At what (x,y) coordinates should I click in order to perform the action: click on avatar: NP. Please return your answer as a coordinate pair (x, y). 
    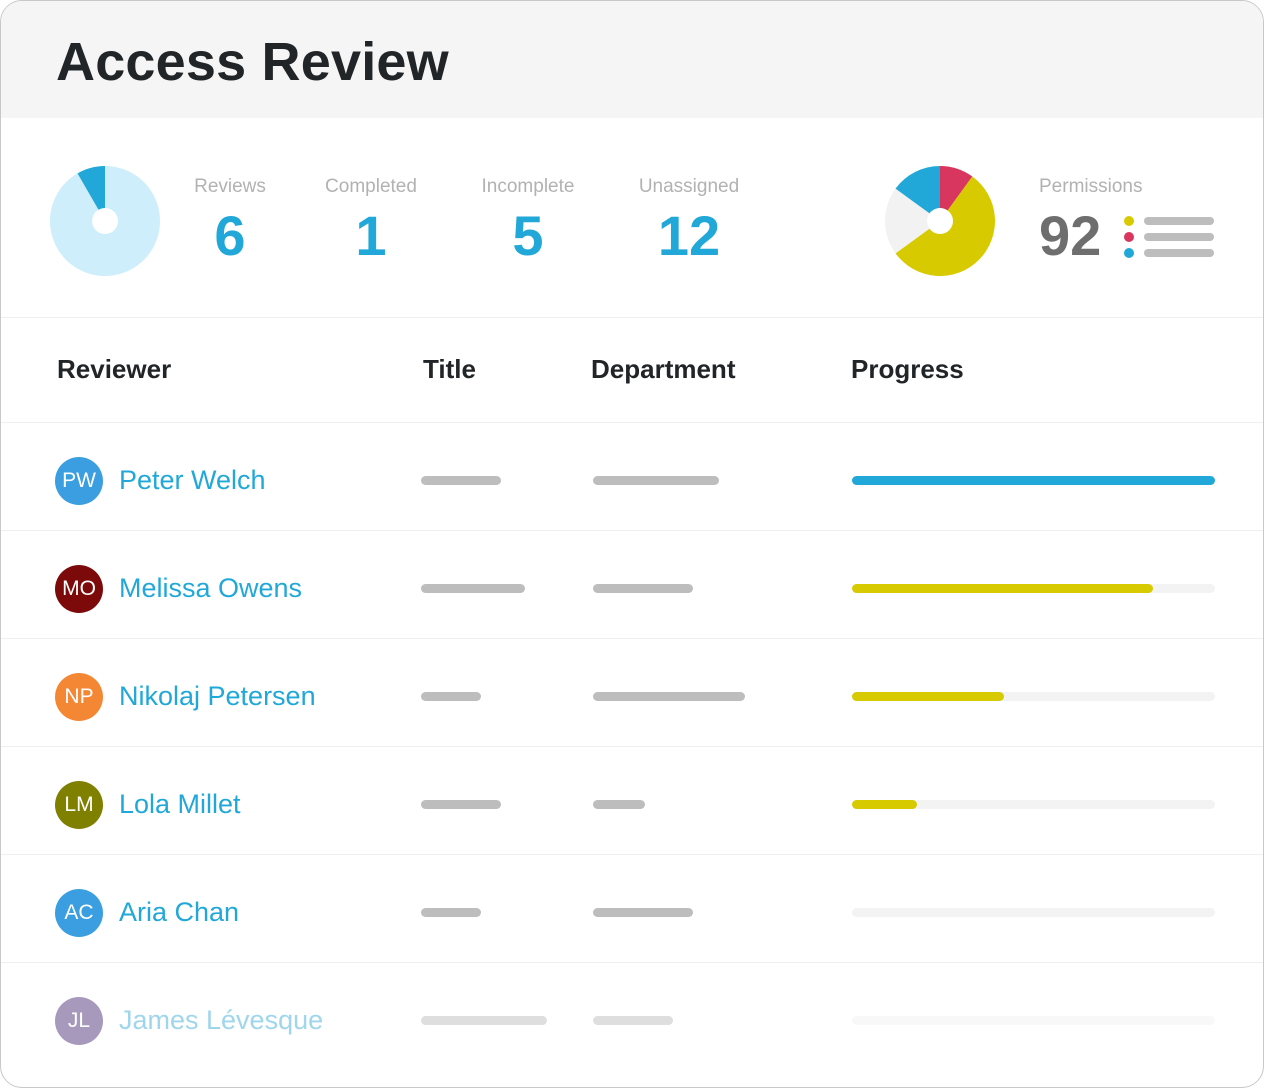
    Looking at the image, I should click on (79, 697).